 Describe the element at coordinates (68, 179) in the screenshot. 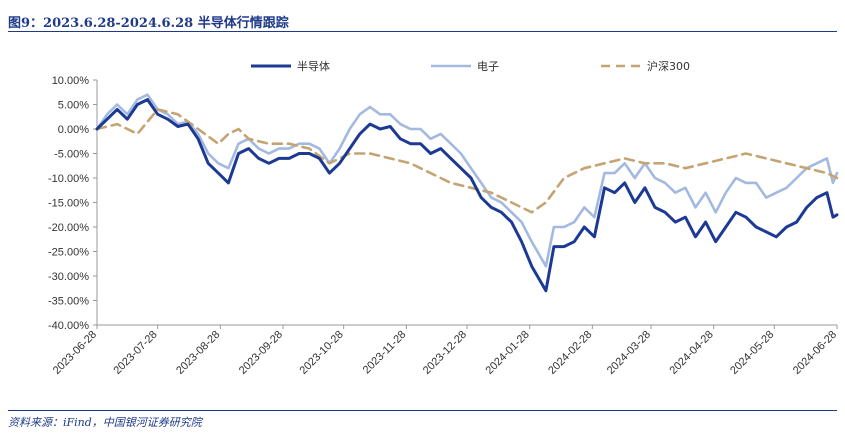

I see `y-tick-label: -10.00%` at that location.